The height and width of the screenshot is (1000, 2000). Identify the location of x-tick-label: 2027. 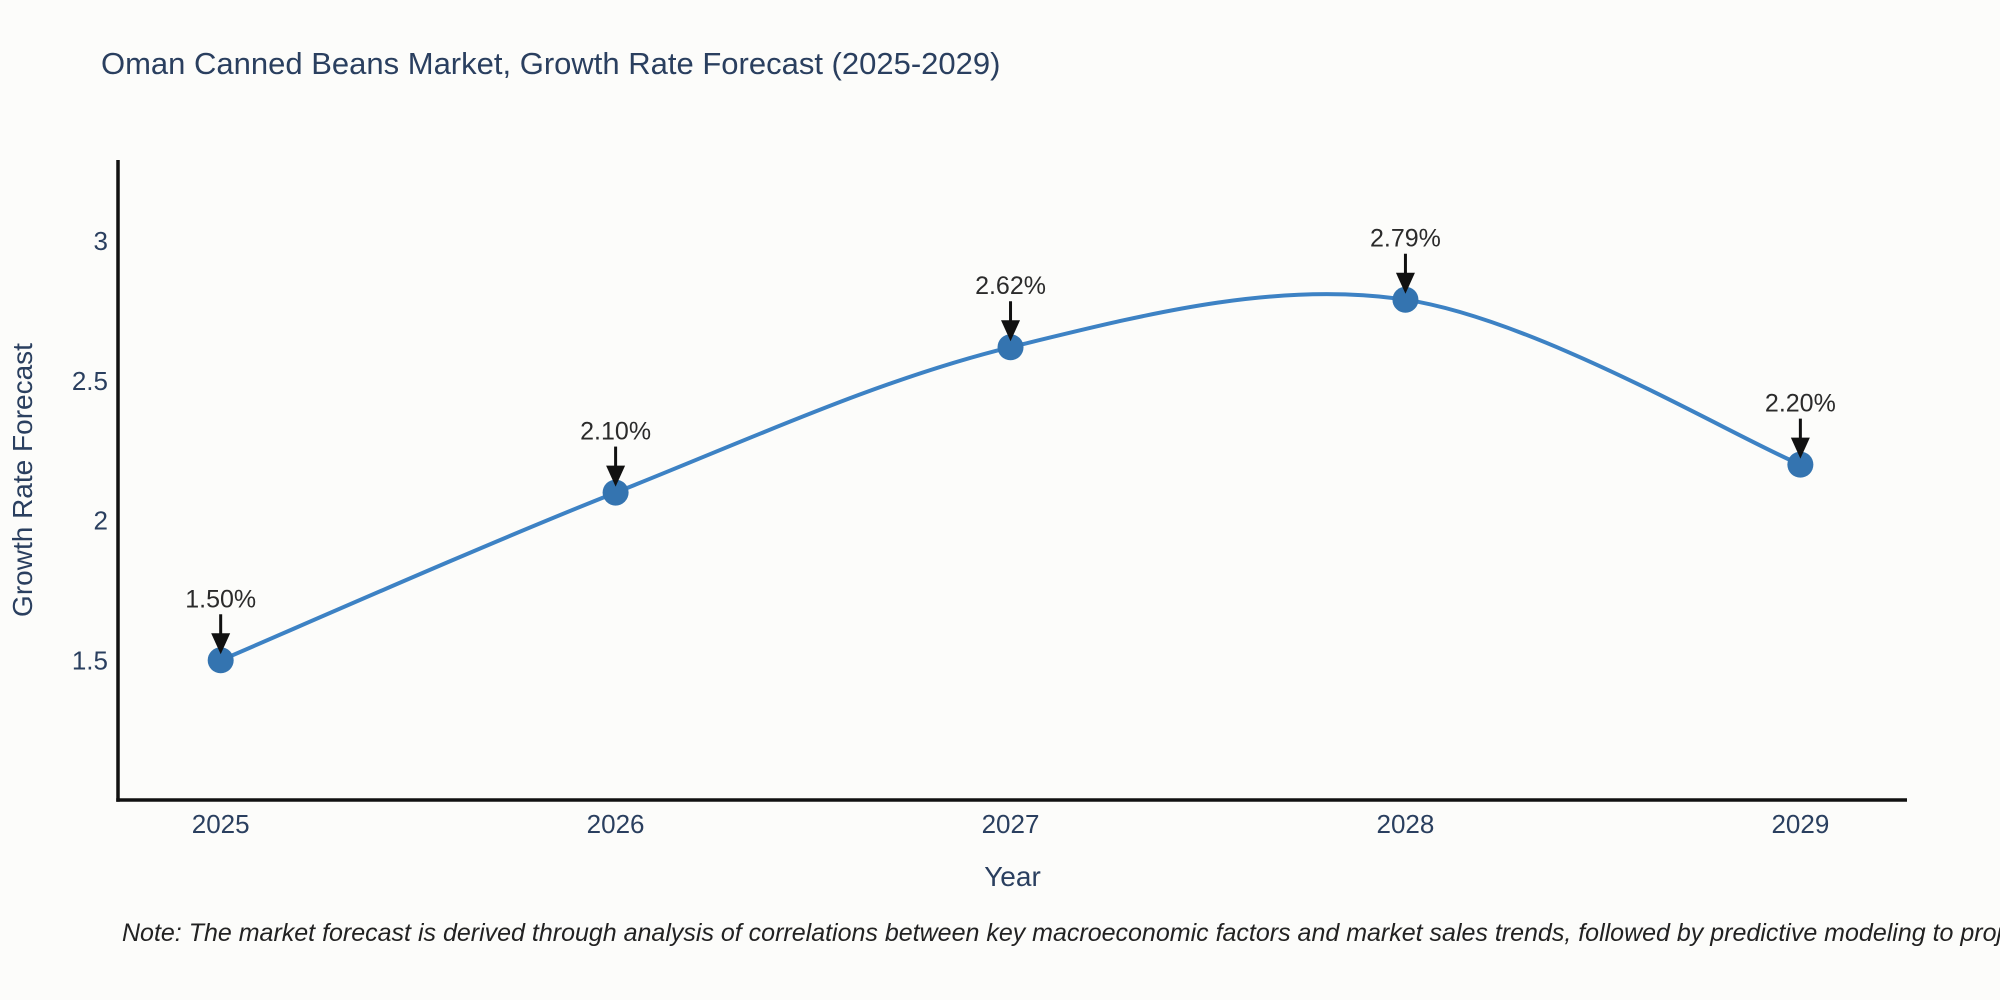
(1011, 824).